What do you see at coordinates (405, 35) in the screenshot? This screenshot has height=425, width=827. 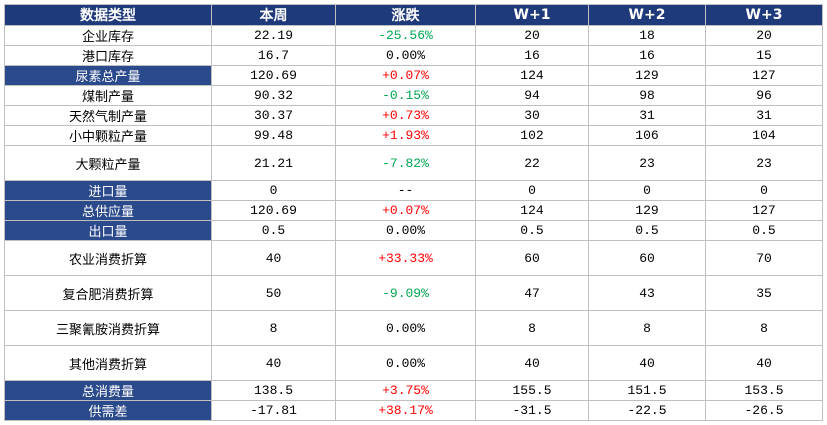 I see `cell: -25.56%` at bounding box center [405, 35].